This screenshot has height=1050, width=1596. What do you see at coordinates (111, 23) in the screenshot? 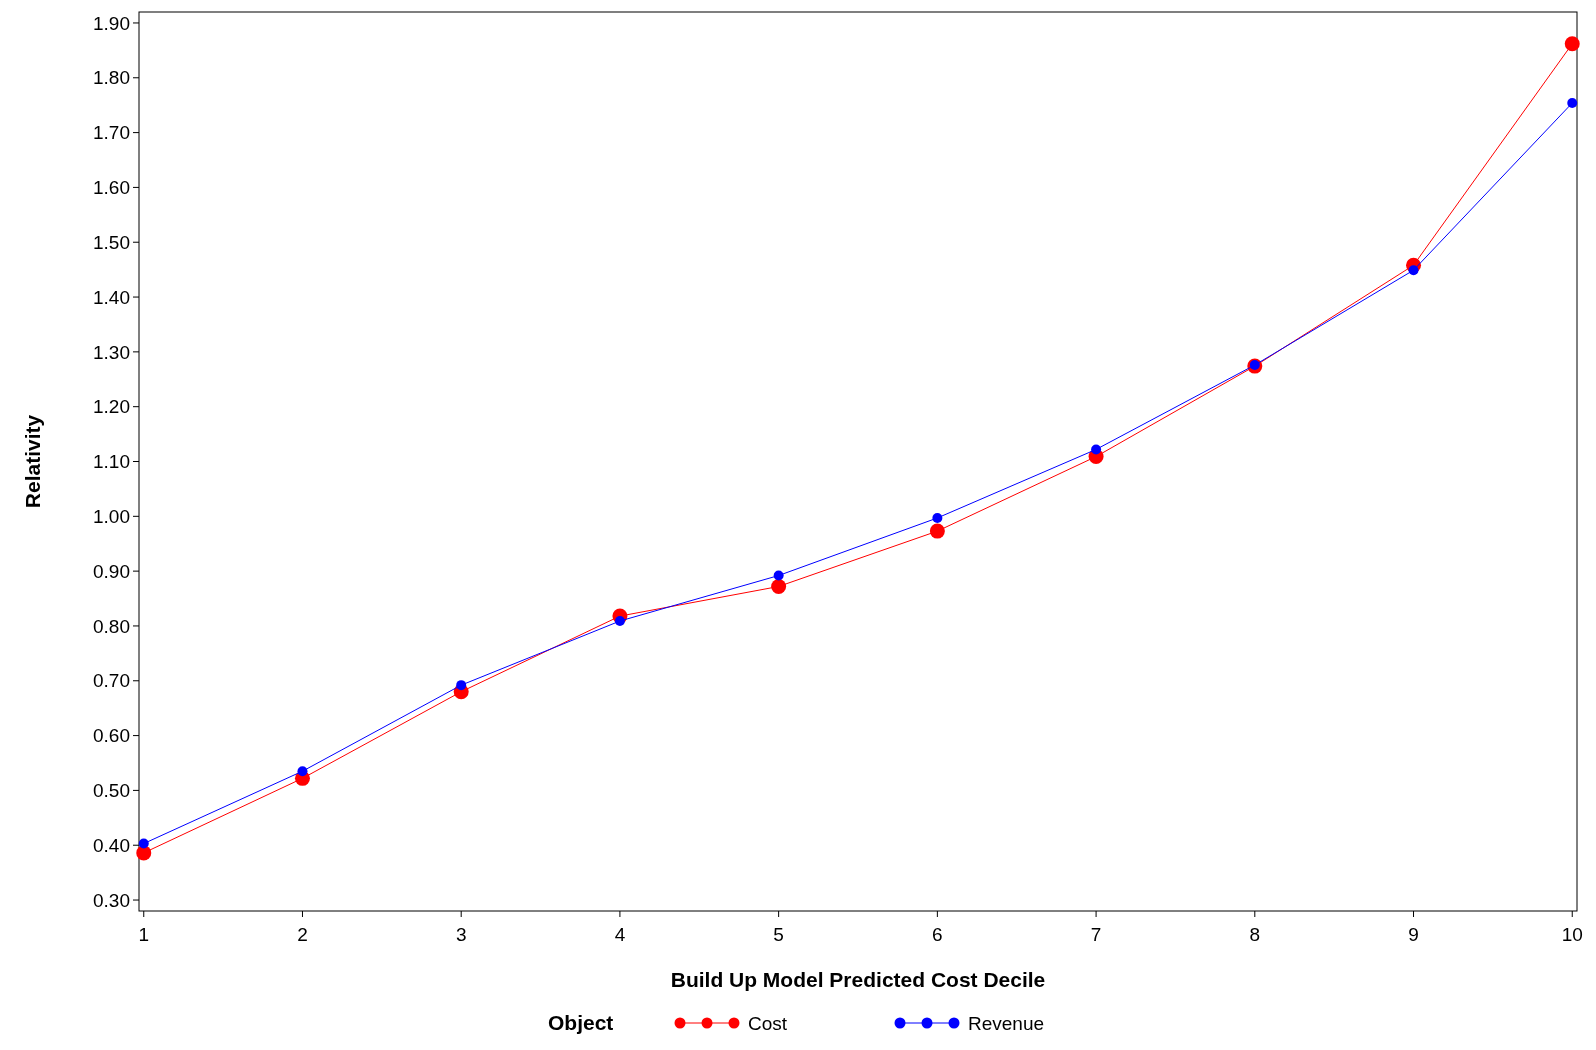
I see `y-tick-label: 1.90` at bounding box center [111, 23].